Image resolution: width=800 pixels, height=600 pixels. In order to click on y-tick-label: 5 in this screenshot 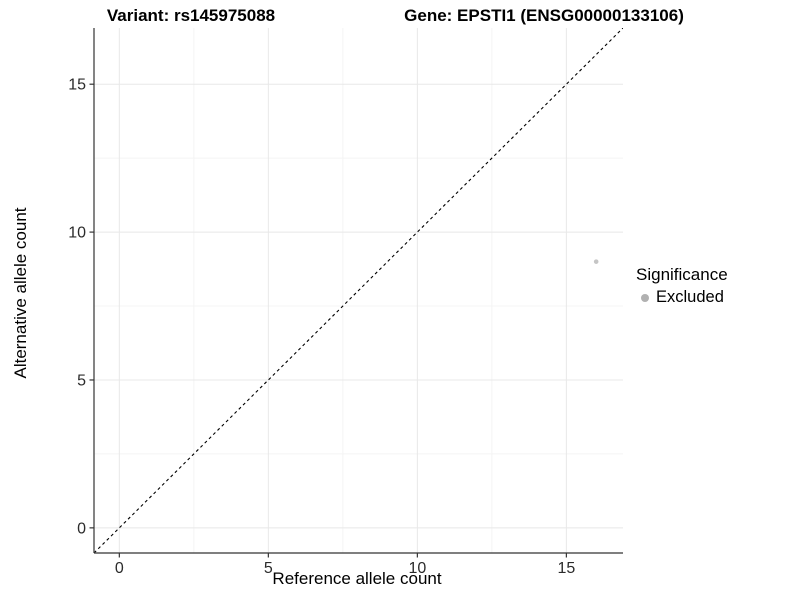, I will do `click(81, 380)`.